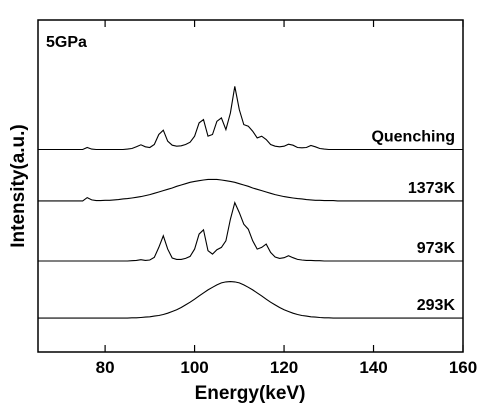 The image size is (483, 405). I want to click on x-tick-label: 160, so click(463, 367).